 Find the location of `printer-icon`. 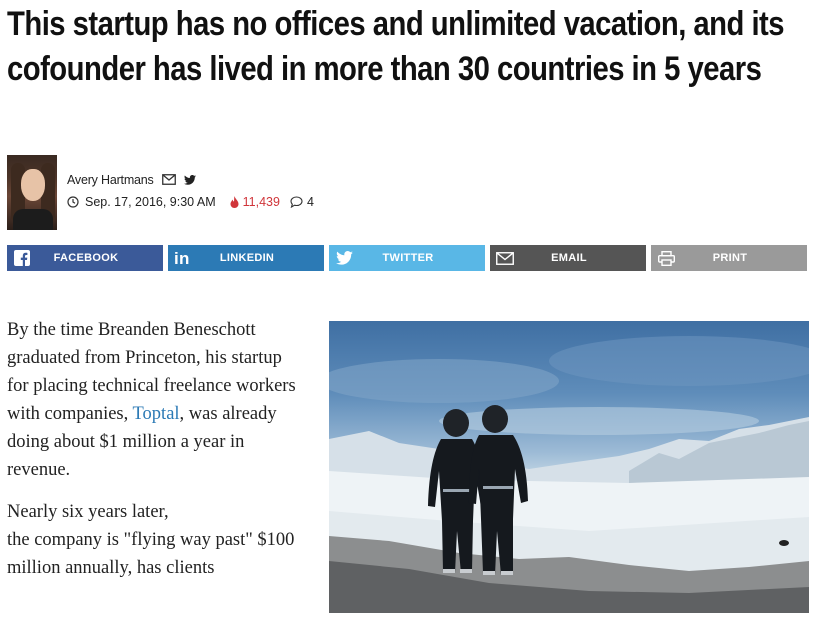

printer-icon is located at coordinates (666, 258).